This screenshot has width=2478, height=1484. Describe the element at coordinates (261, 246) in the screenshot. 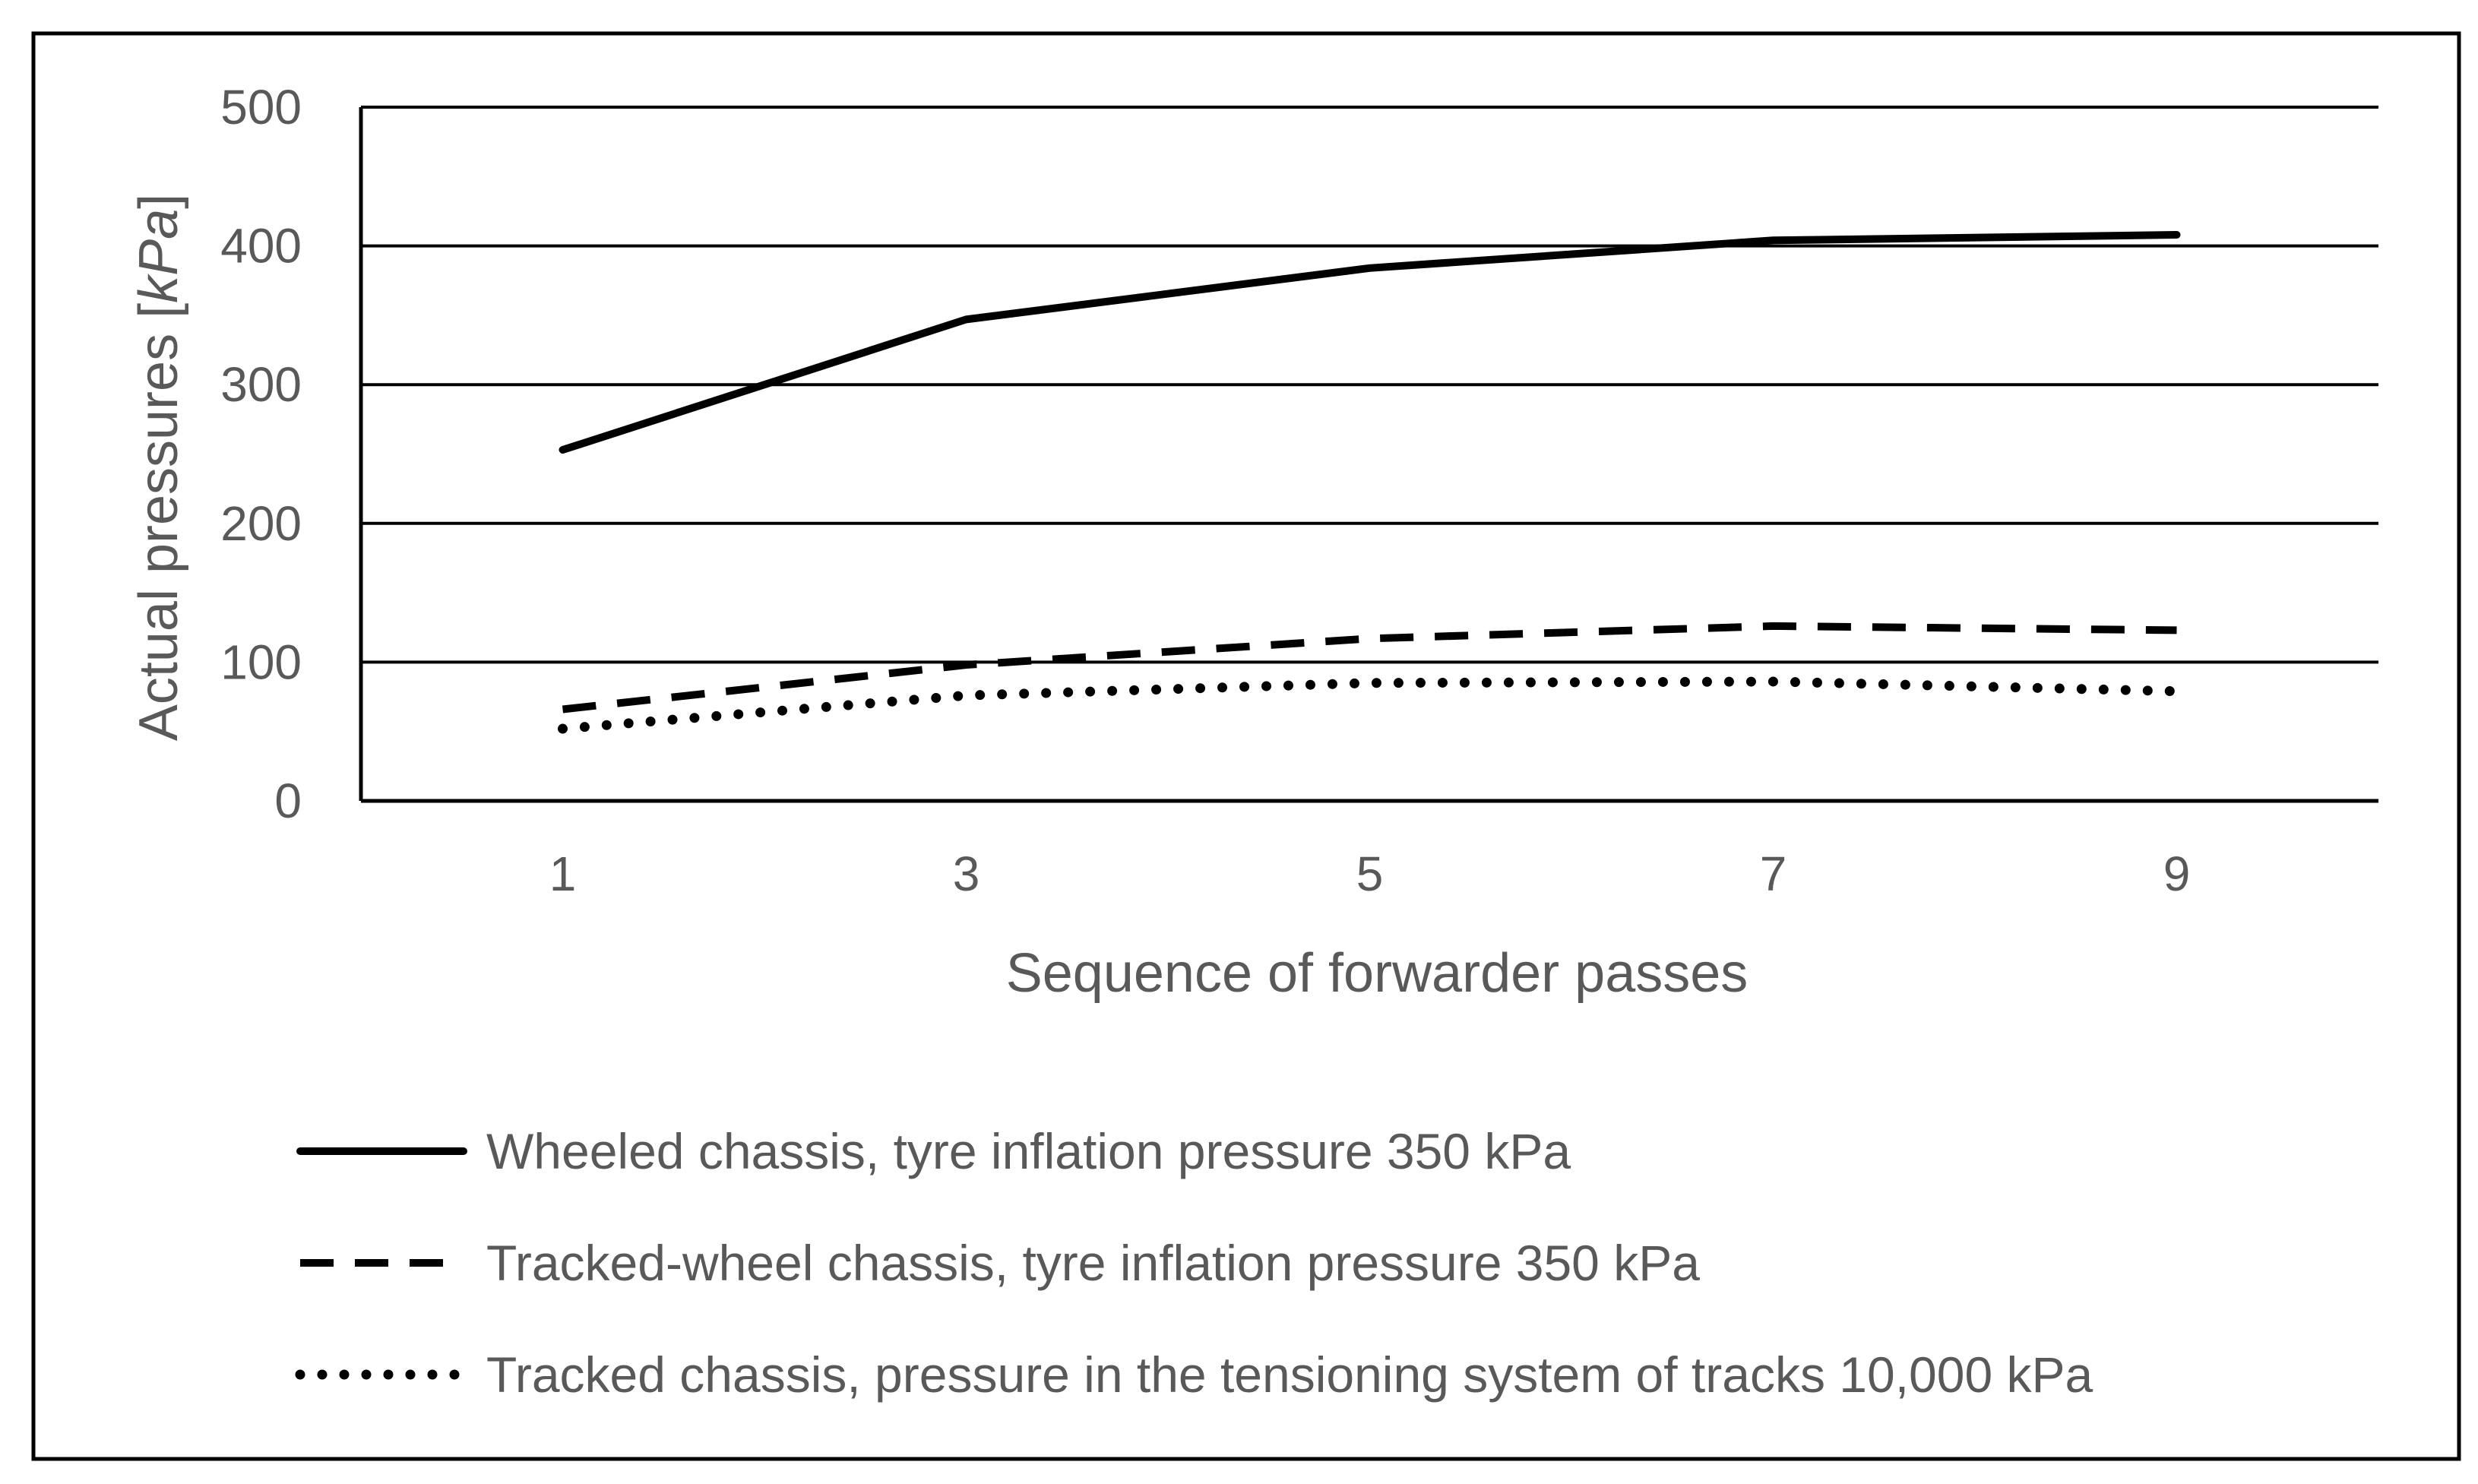

I see `y-tick-label-400: 400` at that location.